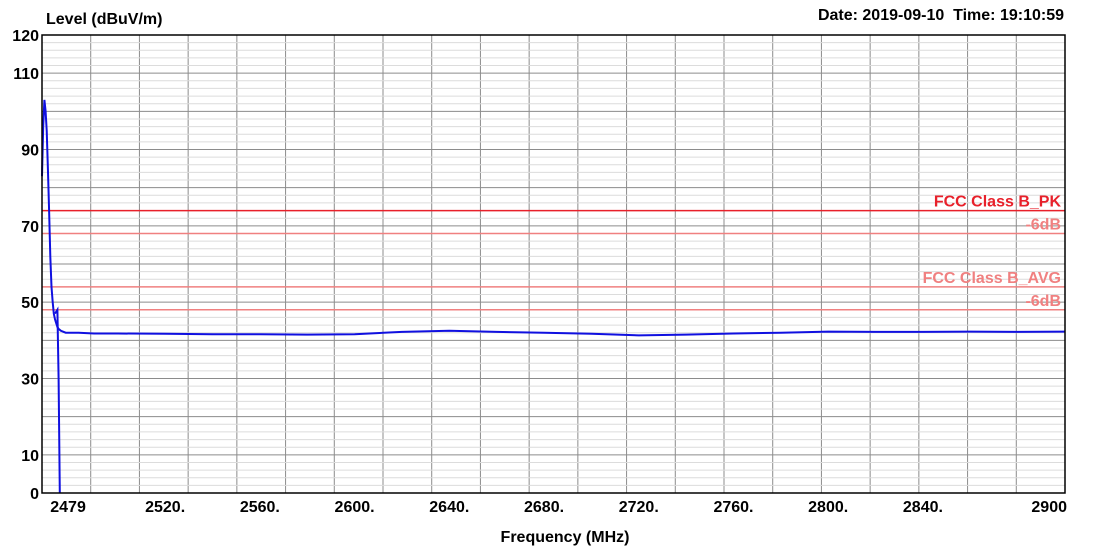  What do you see at coordinates (30, 151) in the screenshot?
I see `y-tick-label: 90` at bounding box center [30, 151].